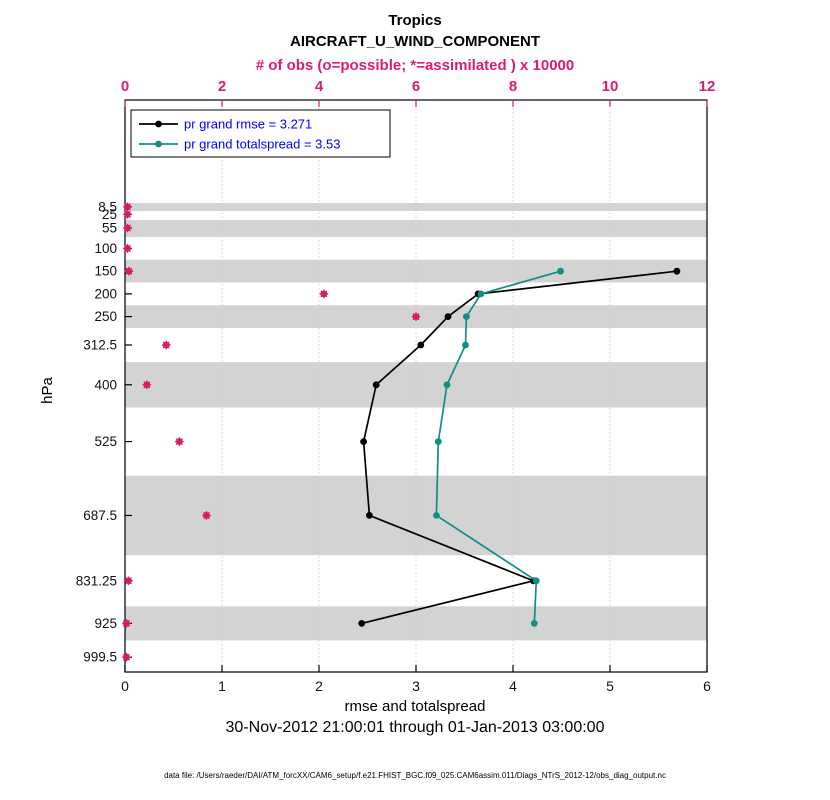 The image size is (830, 800). I want to click on x-top-tick-label: 12, so click(707, 86).